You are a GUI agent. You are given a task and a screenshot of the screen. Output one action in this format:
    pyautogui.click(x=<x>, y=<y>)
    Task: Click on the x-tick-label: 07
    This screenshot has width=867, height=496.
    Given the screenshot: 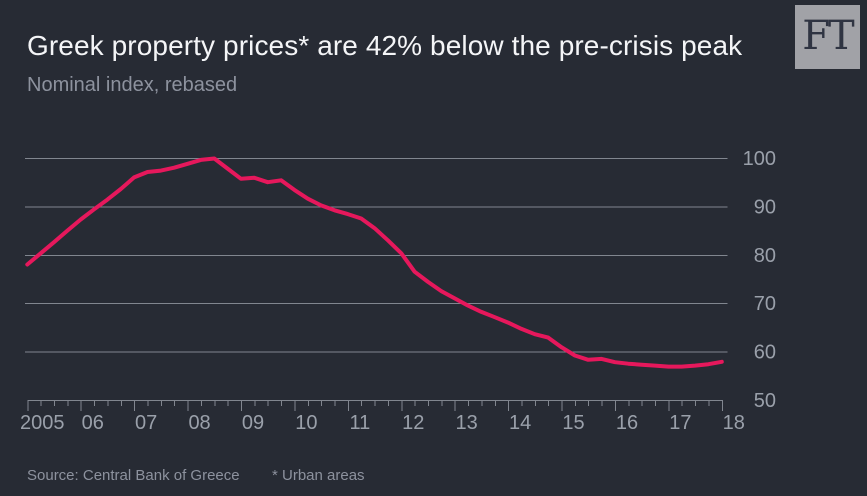 What is the action you would take?
    pyautogui.click(x=146, y=423)
    